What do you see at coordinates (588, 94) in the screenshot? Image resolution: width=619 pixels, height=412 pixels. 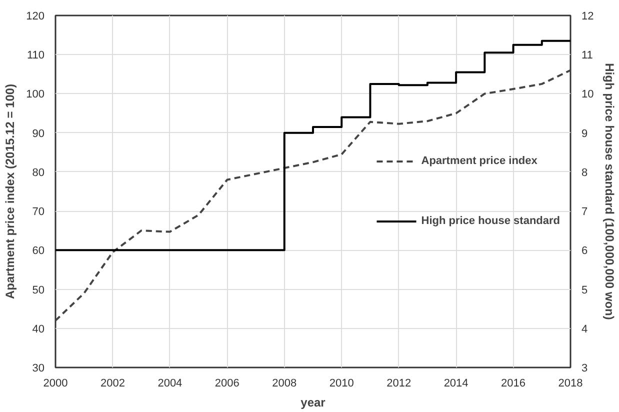 I see `y2-tick-label: 10` at bounding box center [588, 94].